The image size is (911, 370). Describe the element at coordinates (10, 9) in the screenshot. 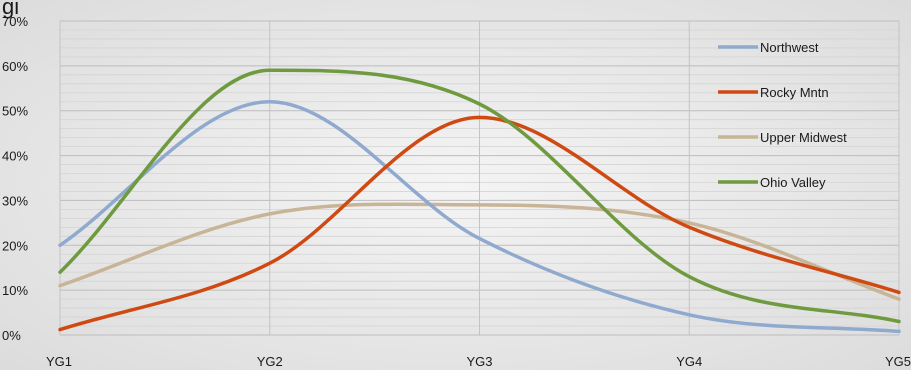

I see `chart-title: gi` at that location.